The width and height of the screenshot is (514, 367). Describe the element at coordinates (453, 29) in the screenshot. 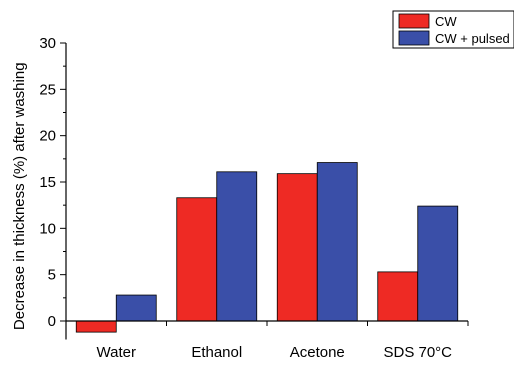

I see `legend: CW CW + pulsed` at that location.